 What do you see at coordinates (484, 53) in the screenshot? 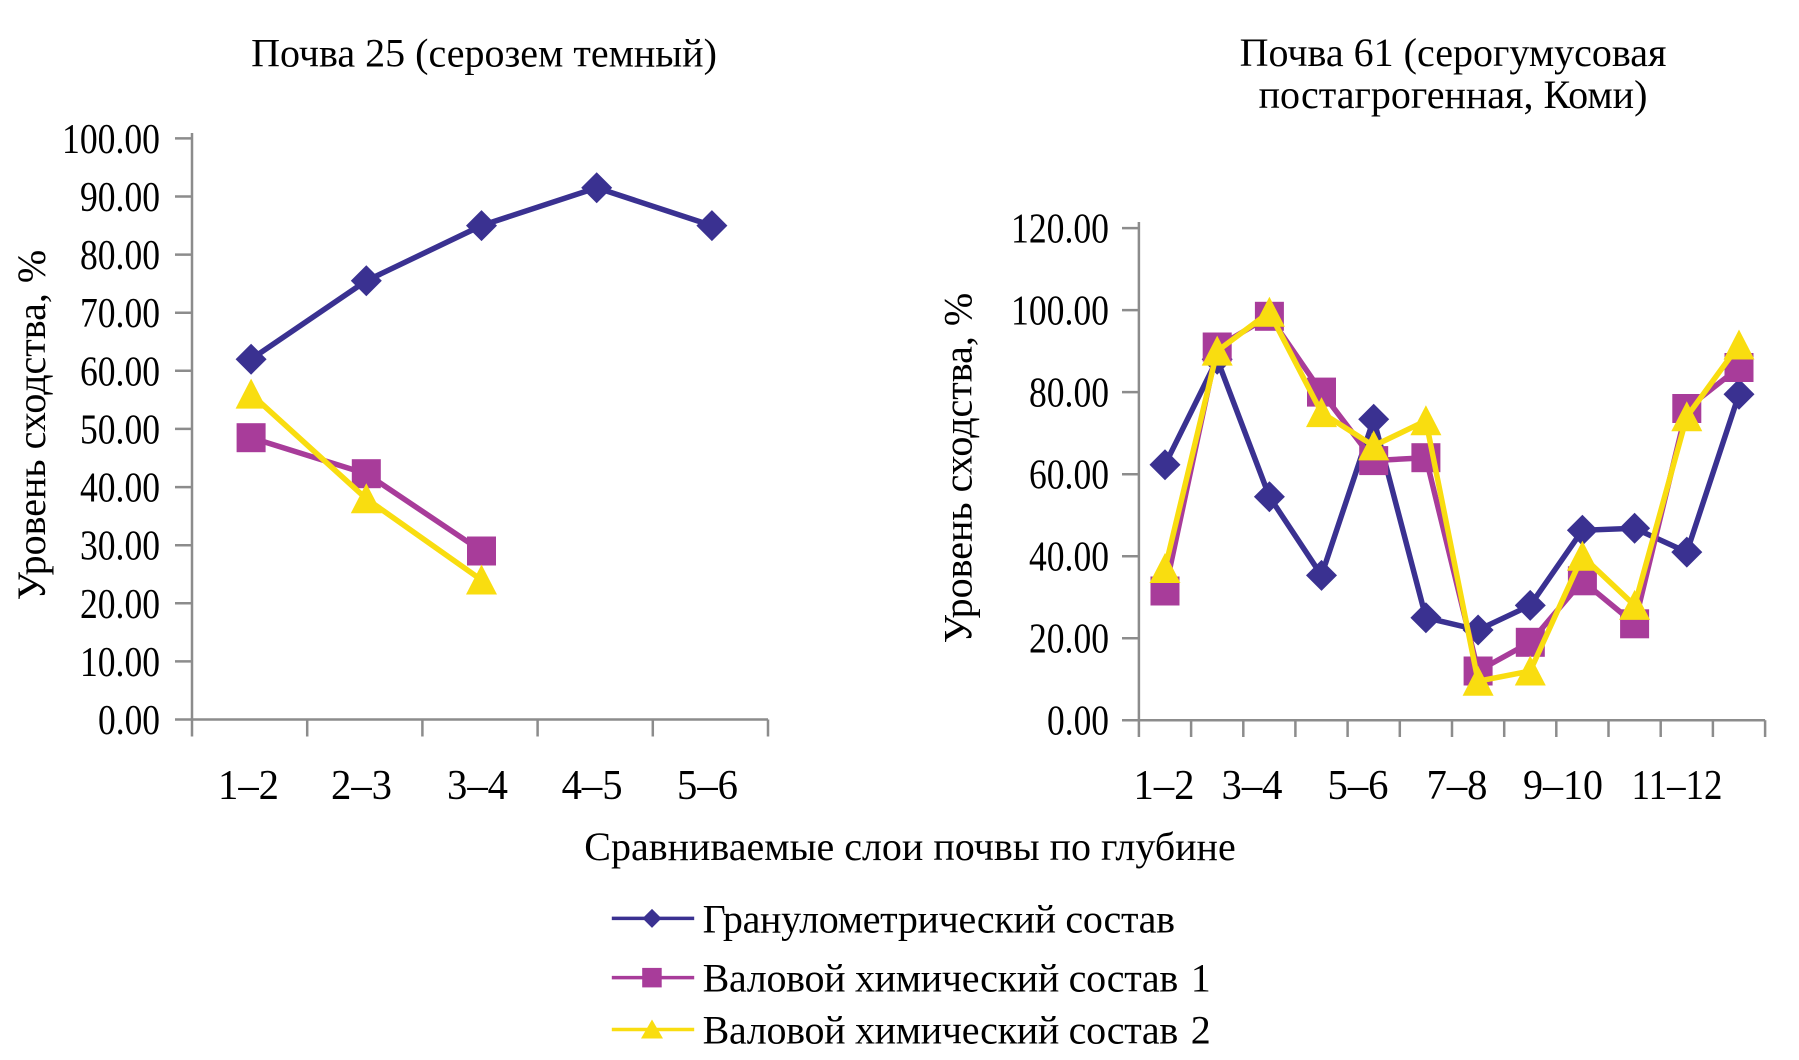
I see `svg-text: Почва 25 (серозем темный)` at bounding box center [484, 53].